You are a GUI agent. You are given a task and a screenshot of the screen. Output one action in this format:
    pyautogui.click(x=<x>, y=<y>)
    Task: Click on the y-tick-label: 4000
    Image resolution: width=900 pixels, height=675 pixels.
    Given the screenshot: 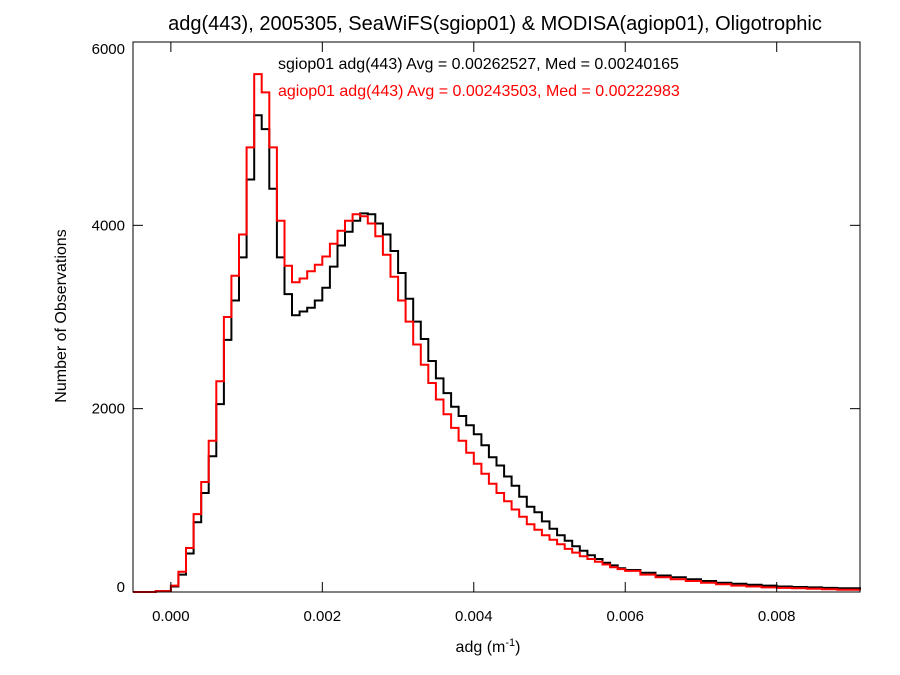 What is the action you would take?
    pyautogui.click(x=108, y=225)
    